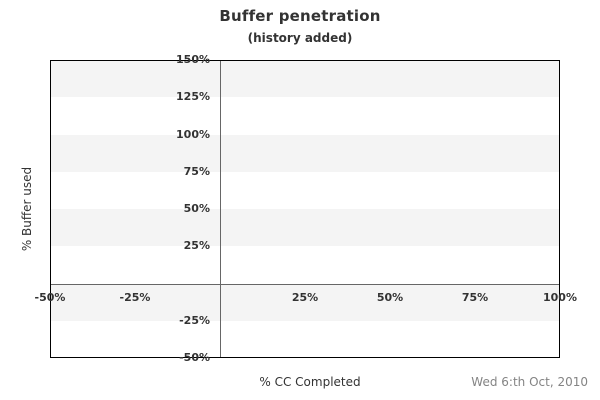  What do you see at coordinates (300, 16) in the screenshot?
I see `chart-title: Buffer penetration` at bounding box center [300, 16].